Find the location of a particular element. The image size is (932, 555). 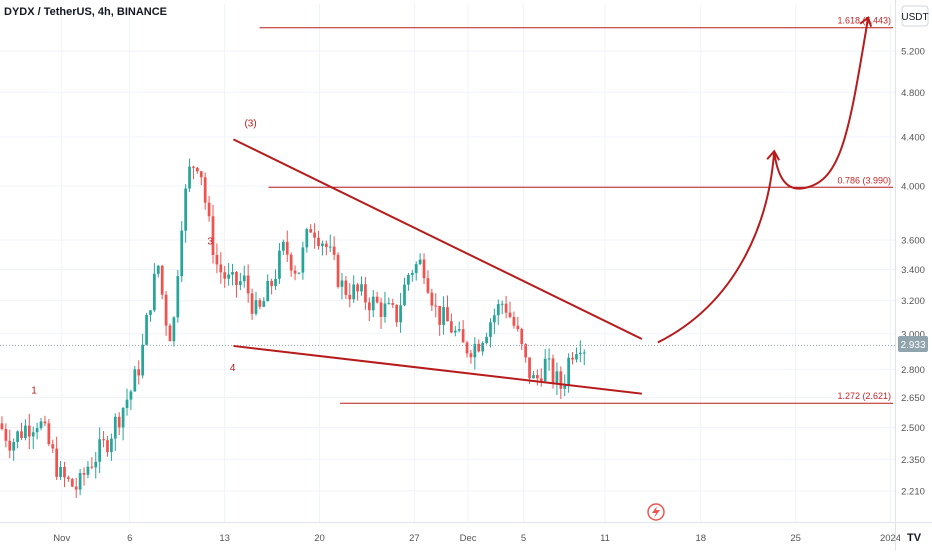

x-tick-label: 25 is located at coordinates (795, 538).